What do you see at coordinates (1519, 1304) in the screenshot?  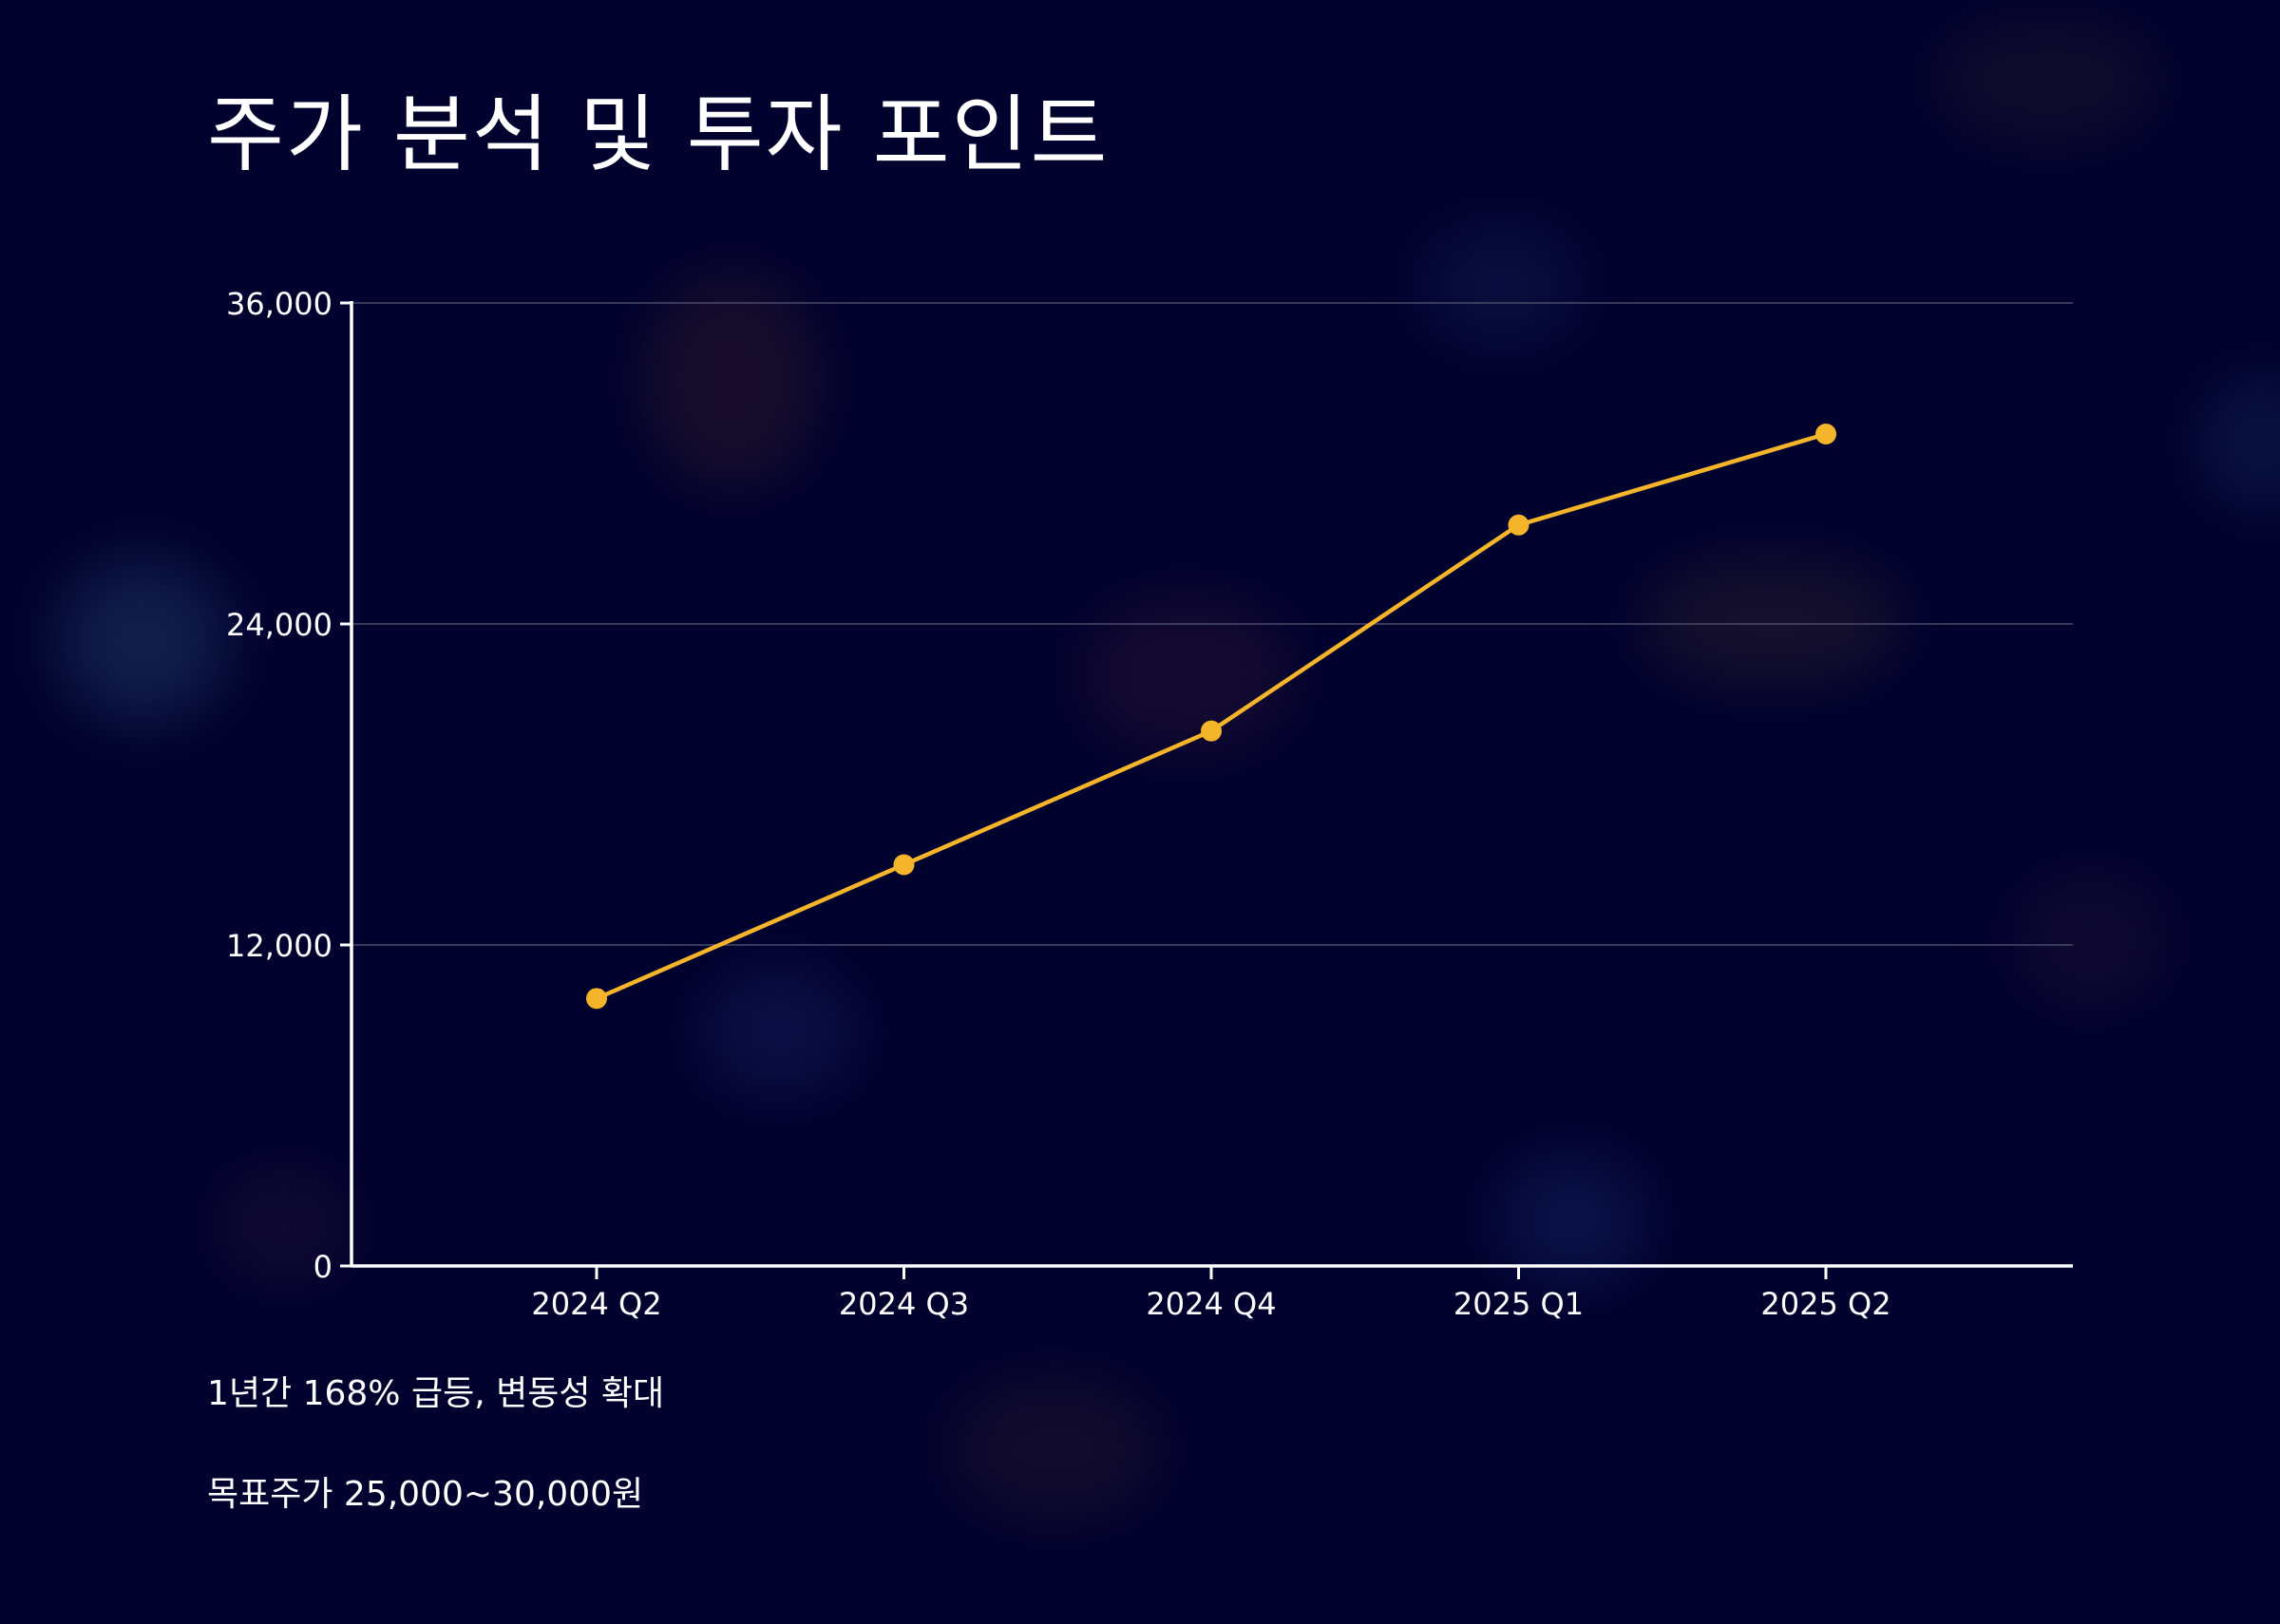 I see `x-tick-label: 2025 Q1` at bounding box center [1519, 1304].